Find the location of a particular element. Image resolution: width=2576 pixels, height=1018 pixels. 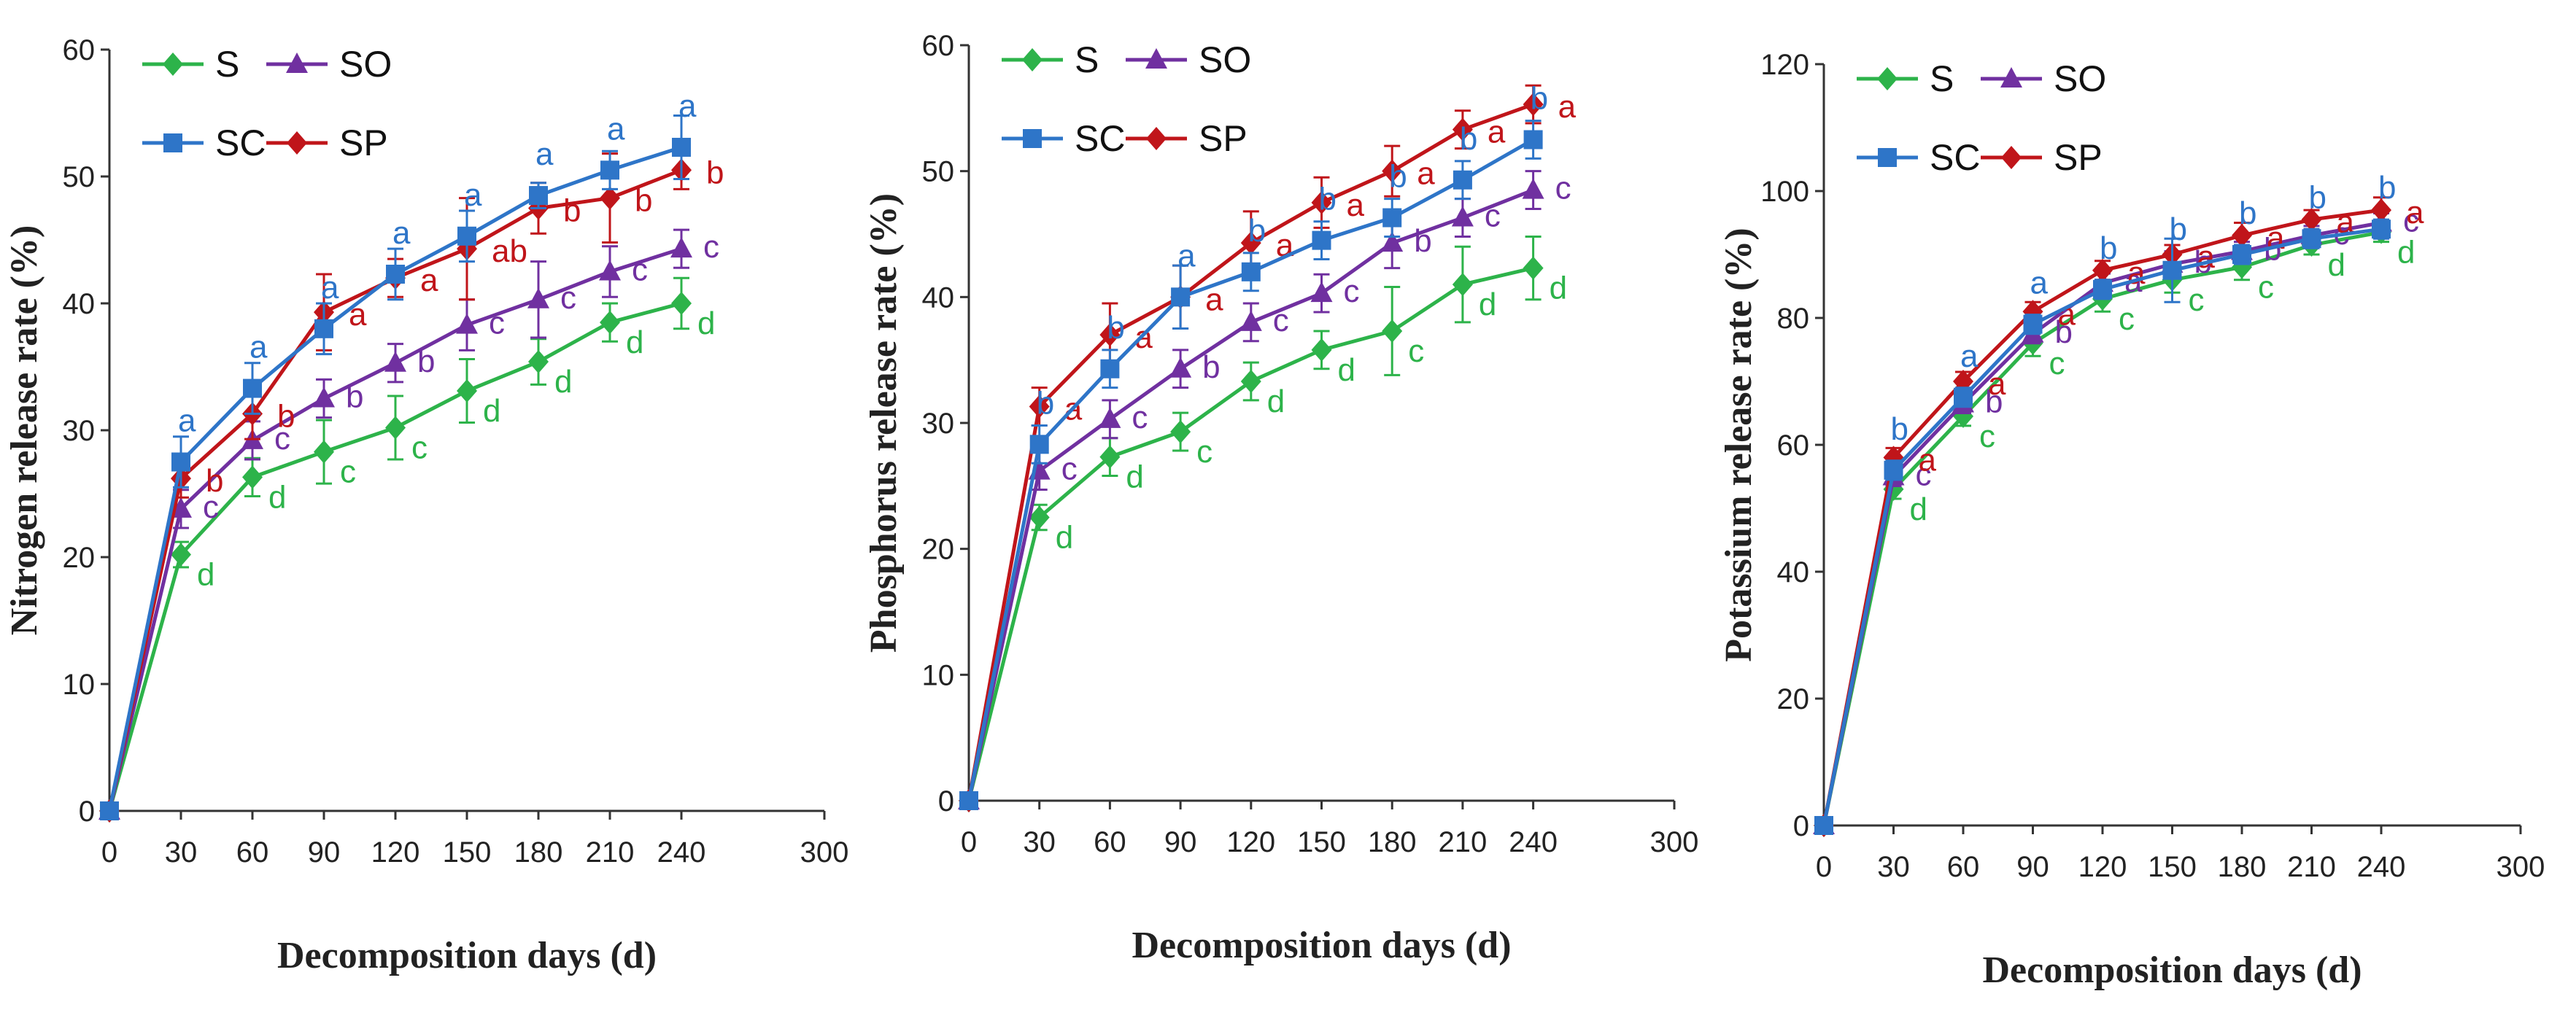

y-axis-title: Phosphorus release rate (%) is located at coordinates (884, 423).